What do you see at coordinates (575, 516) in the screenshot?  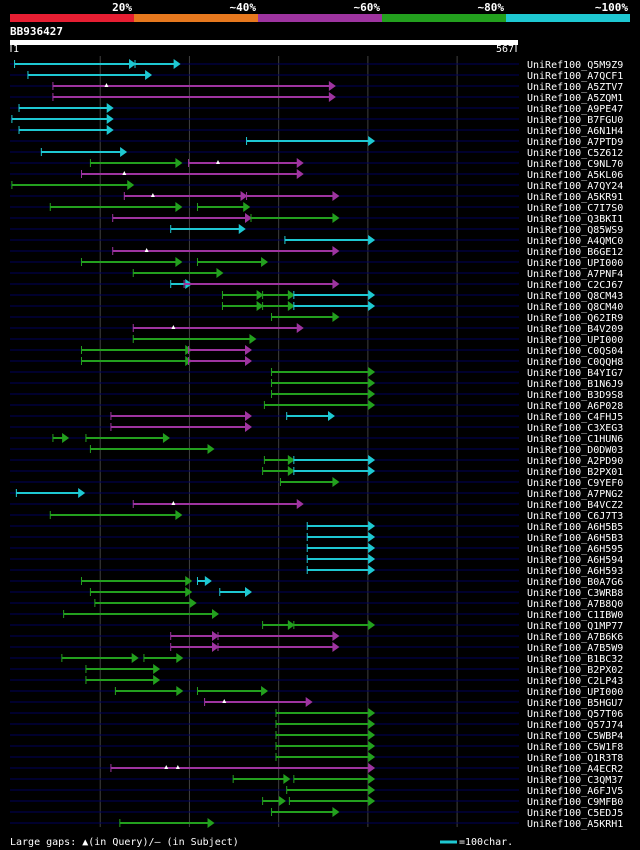 I see `hit-name-label: UniRef100_C6J7T3` at bounding box center [575, 516].